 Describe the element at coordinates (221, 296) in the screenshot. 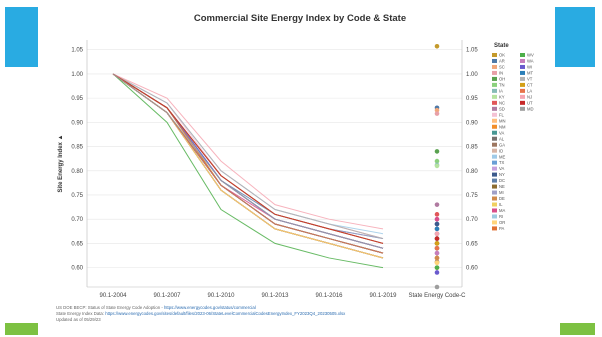

I see `x-tick-label: 90.1-2010` at that location.